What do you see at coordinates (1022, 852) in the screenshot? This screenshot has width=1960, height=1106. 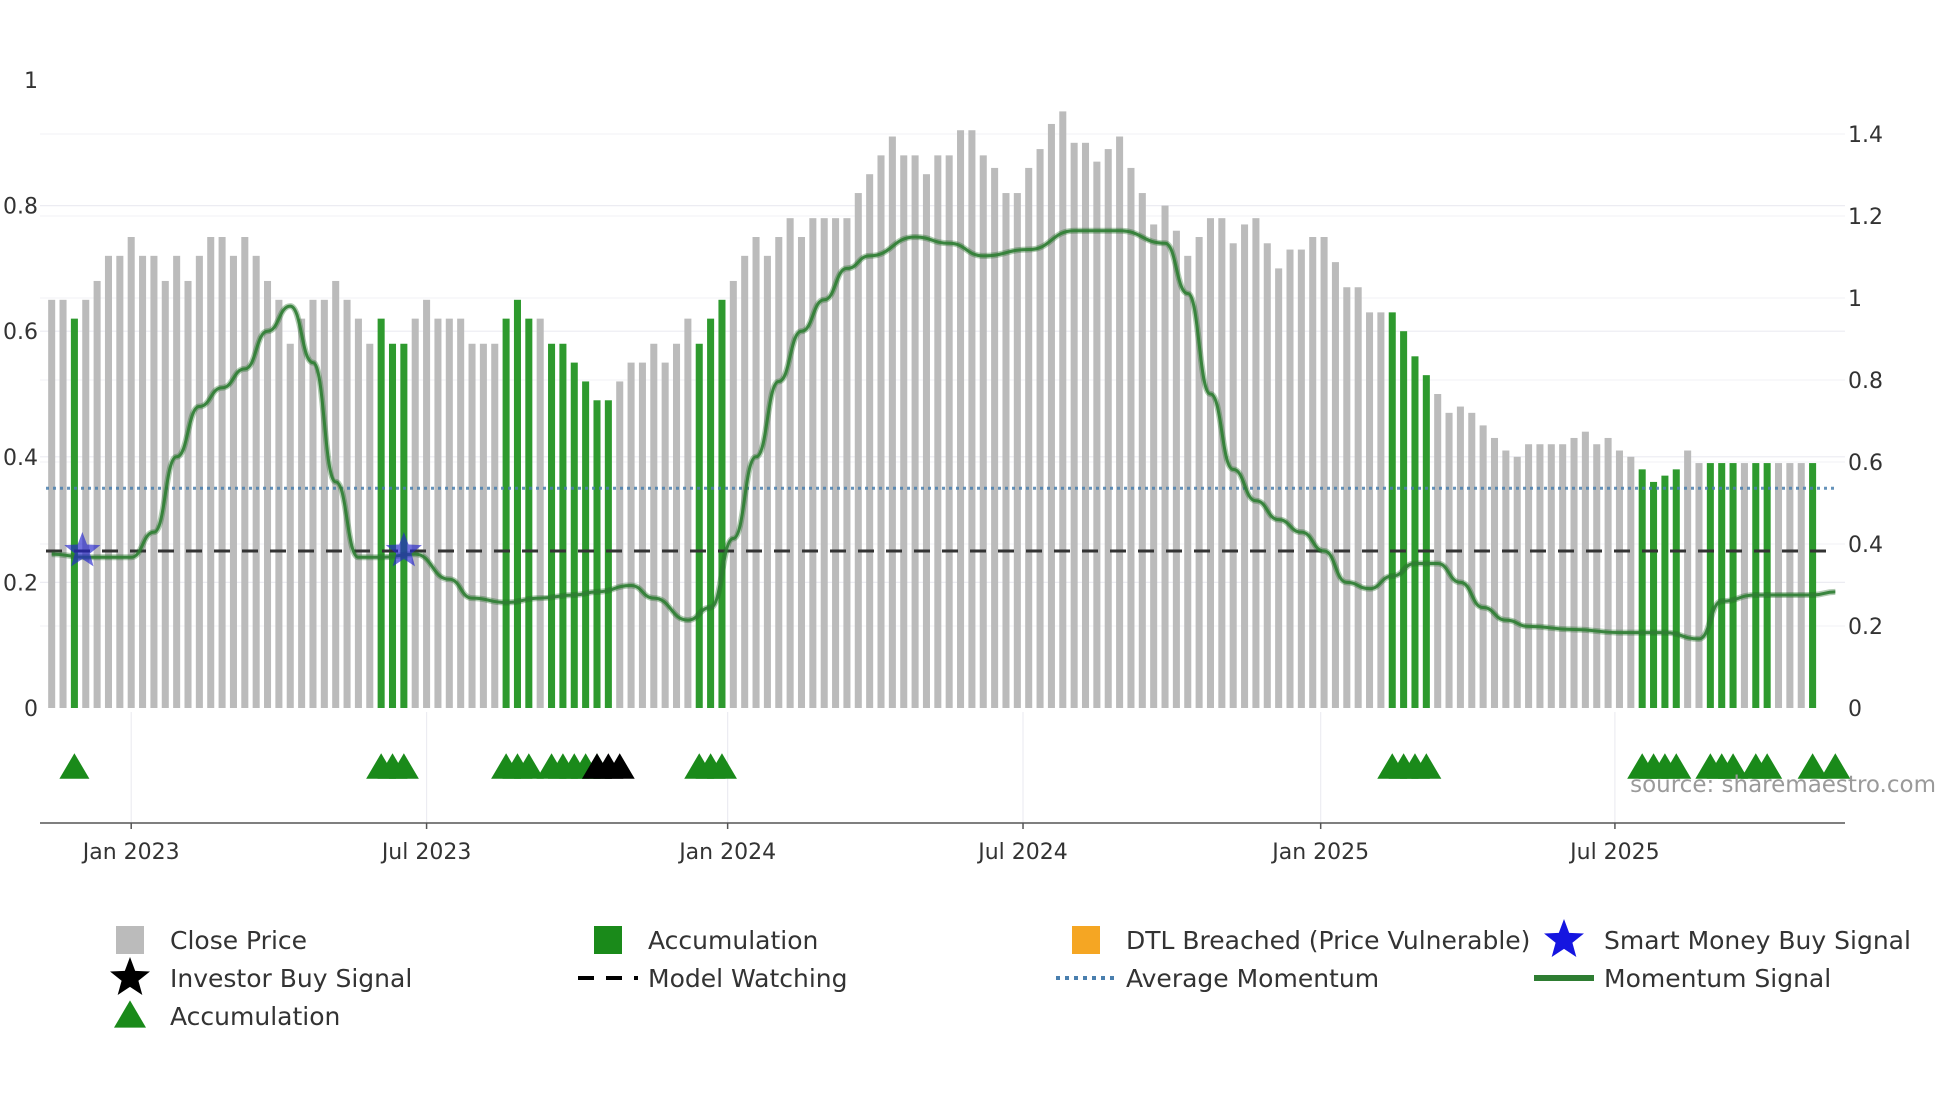 I see `x-axis-tick-label: Jul 2024` at bounding box center [1022, 852].